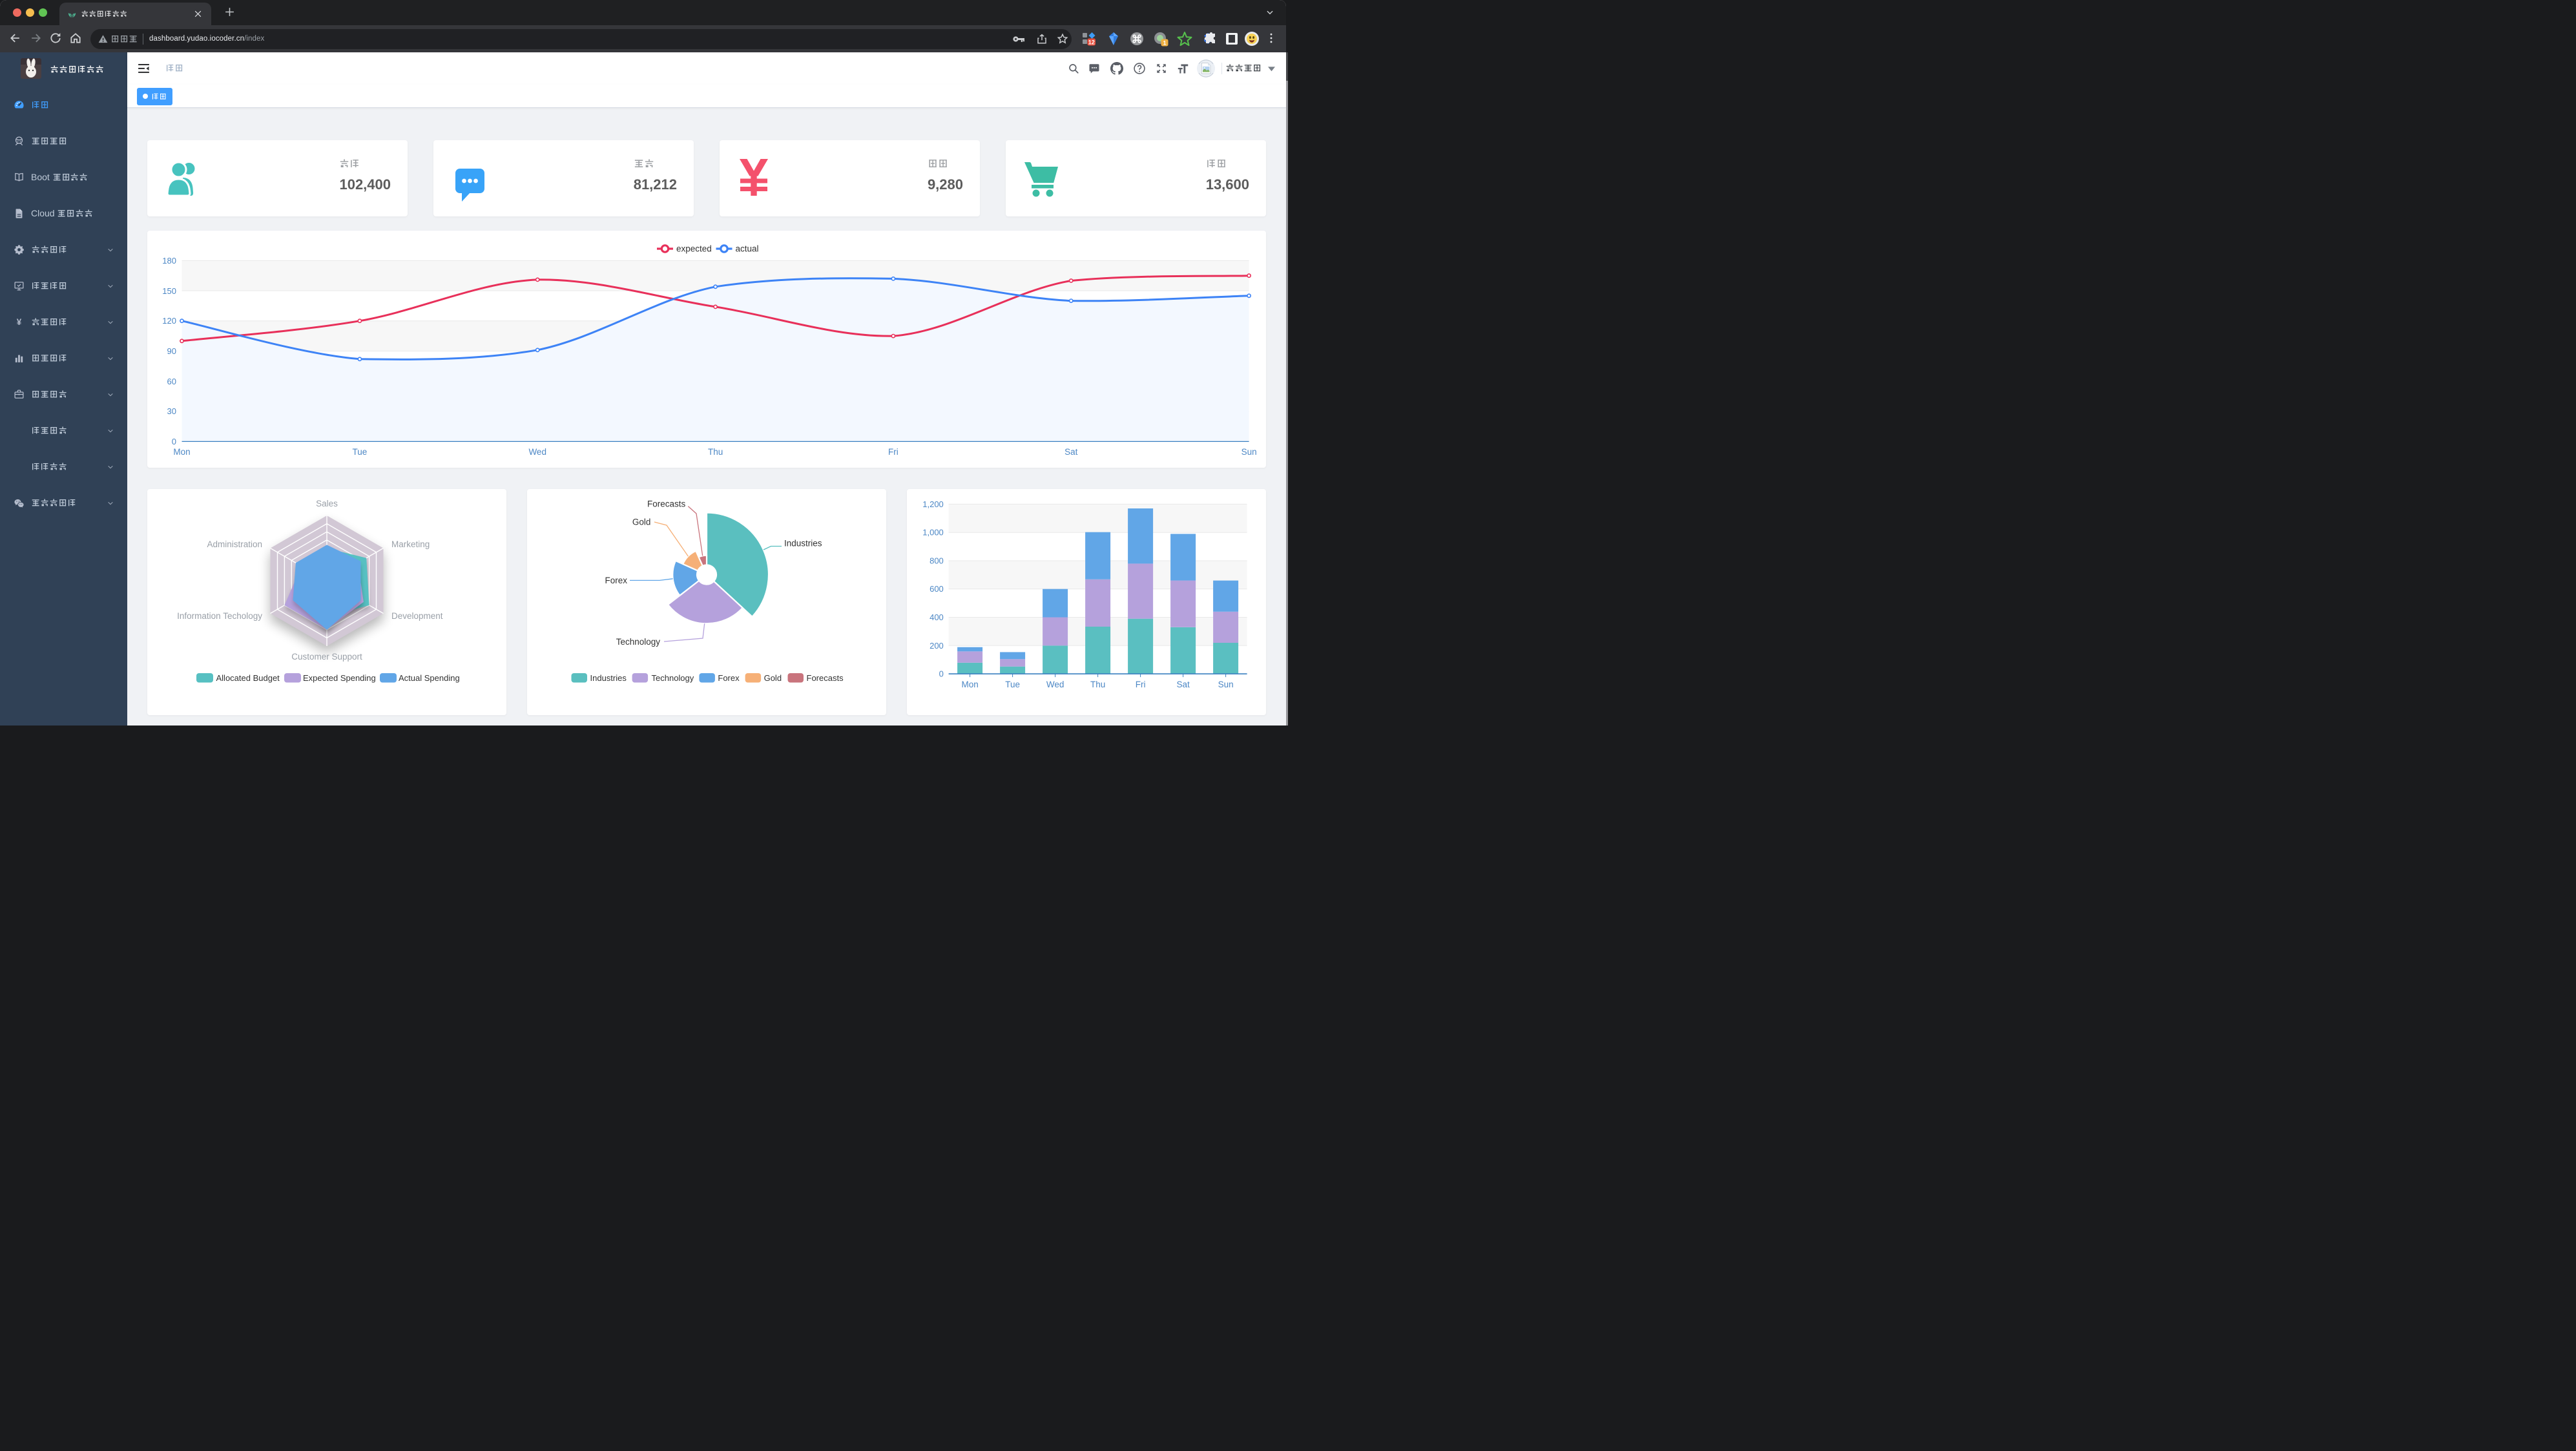 The width and height of the screenshot is (2576, 1451). What do you see at coordinates (694, 249) in the screenshot?
I see `svg-text: expected` at bounding box center [694, 249].